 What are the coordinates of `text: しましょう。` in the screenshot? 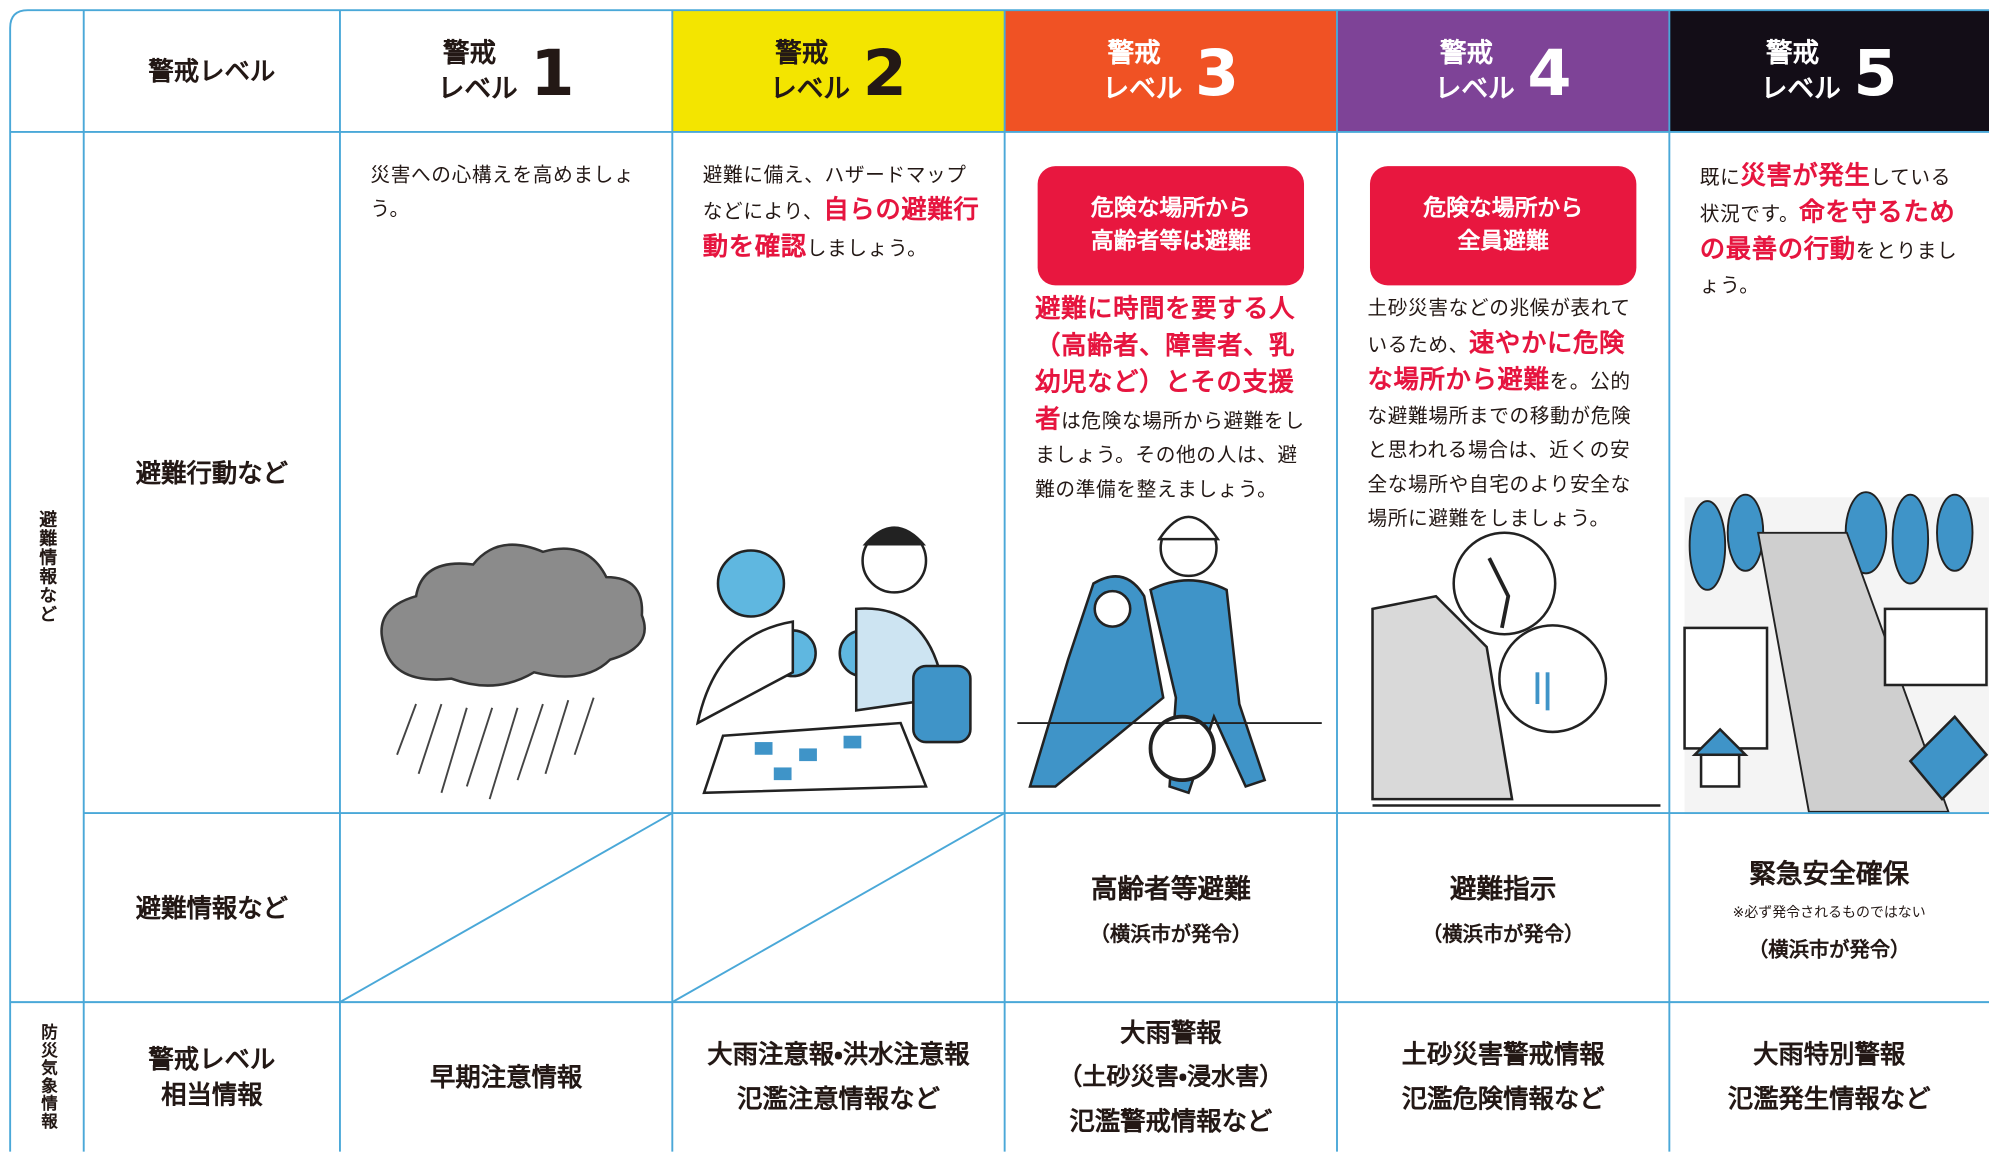 It's located at (867, 249).